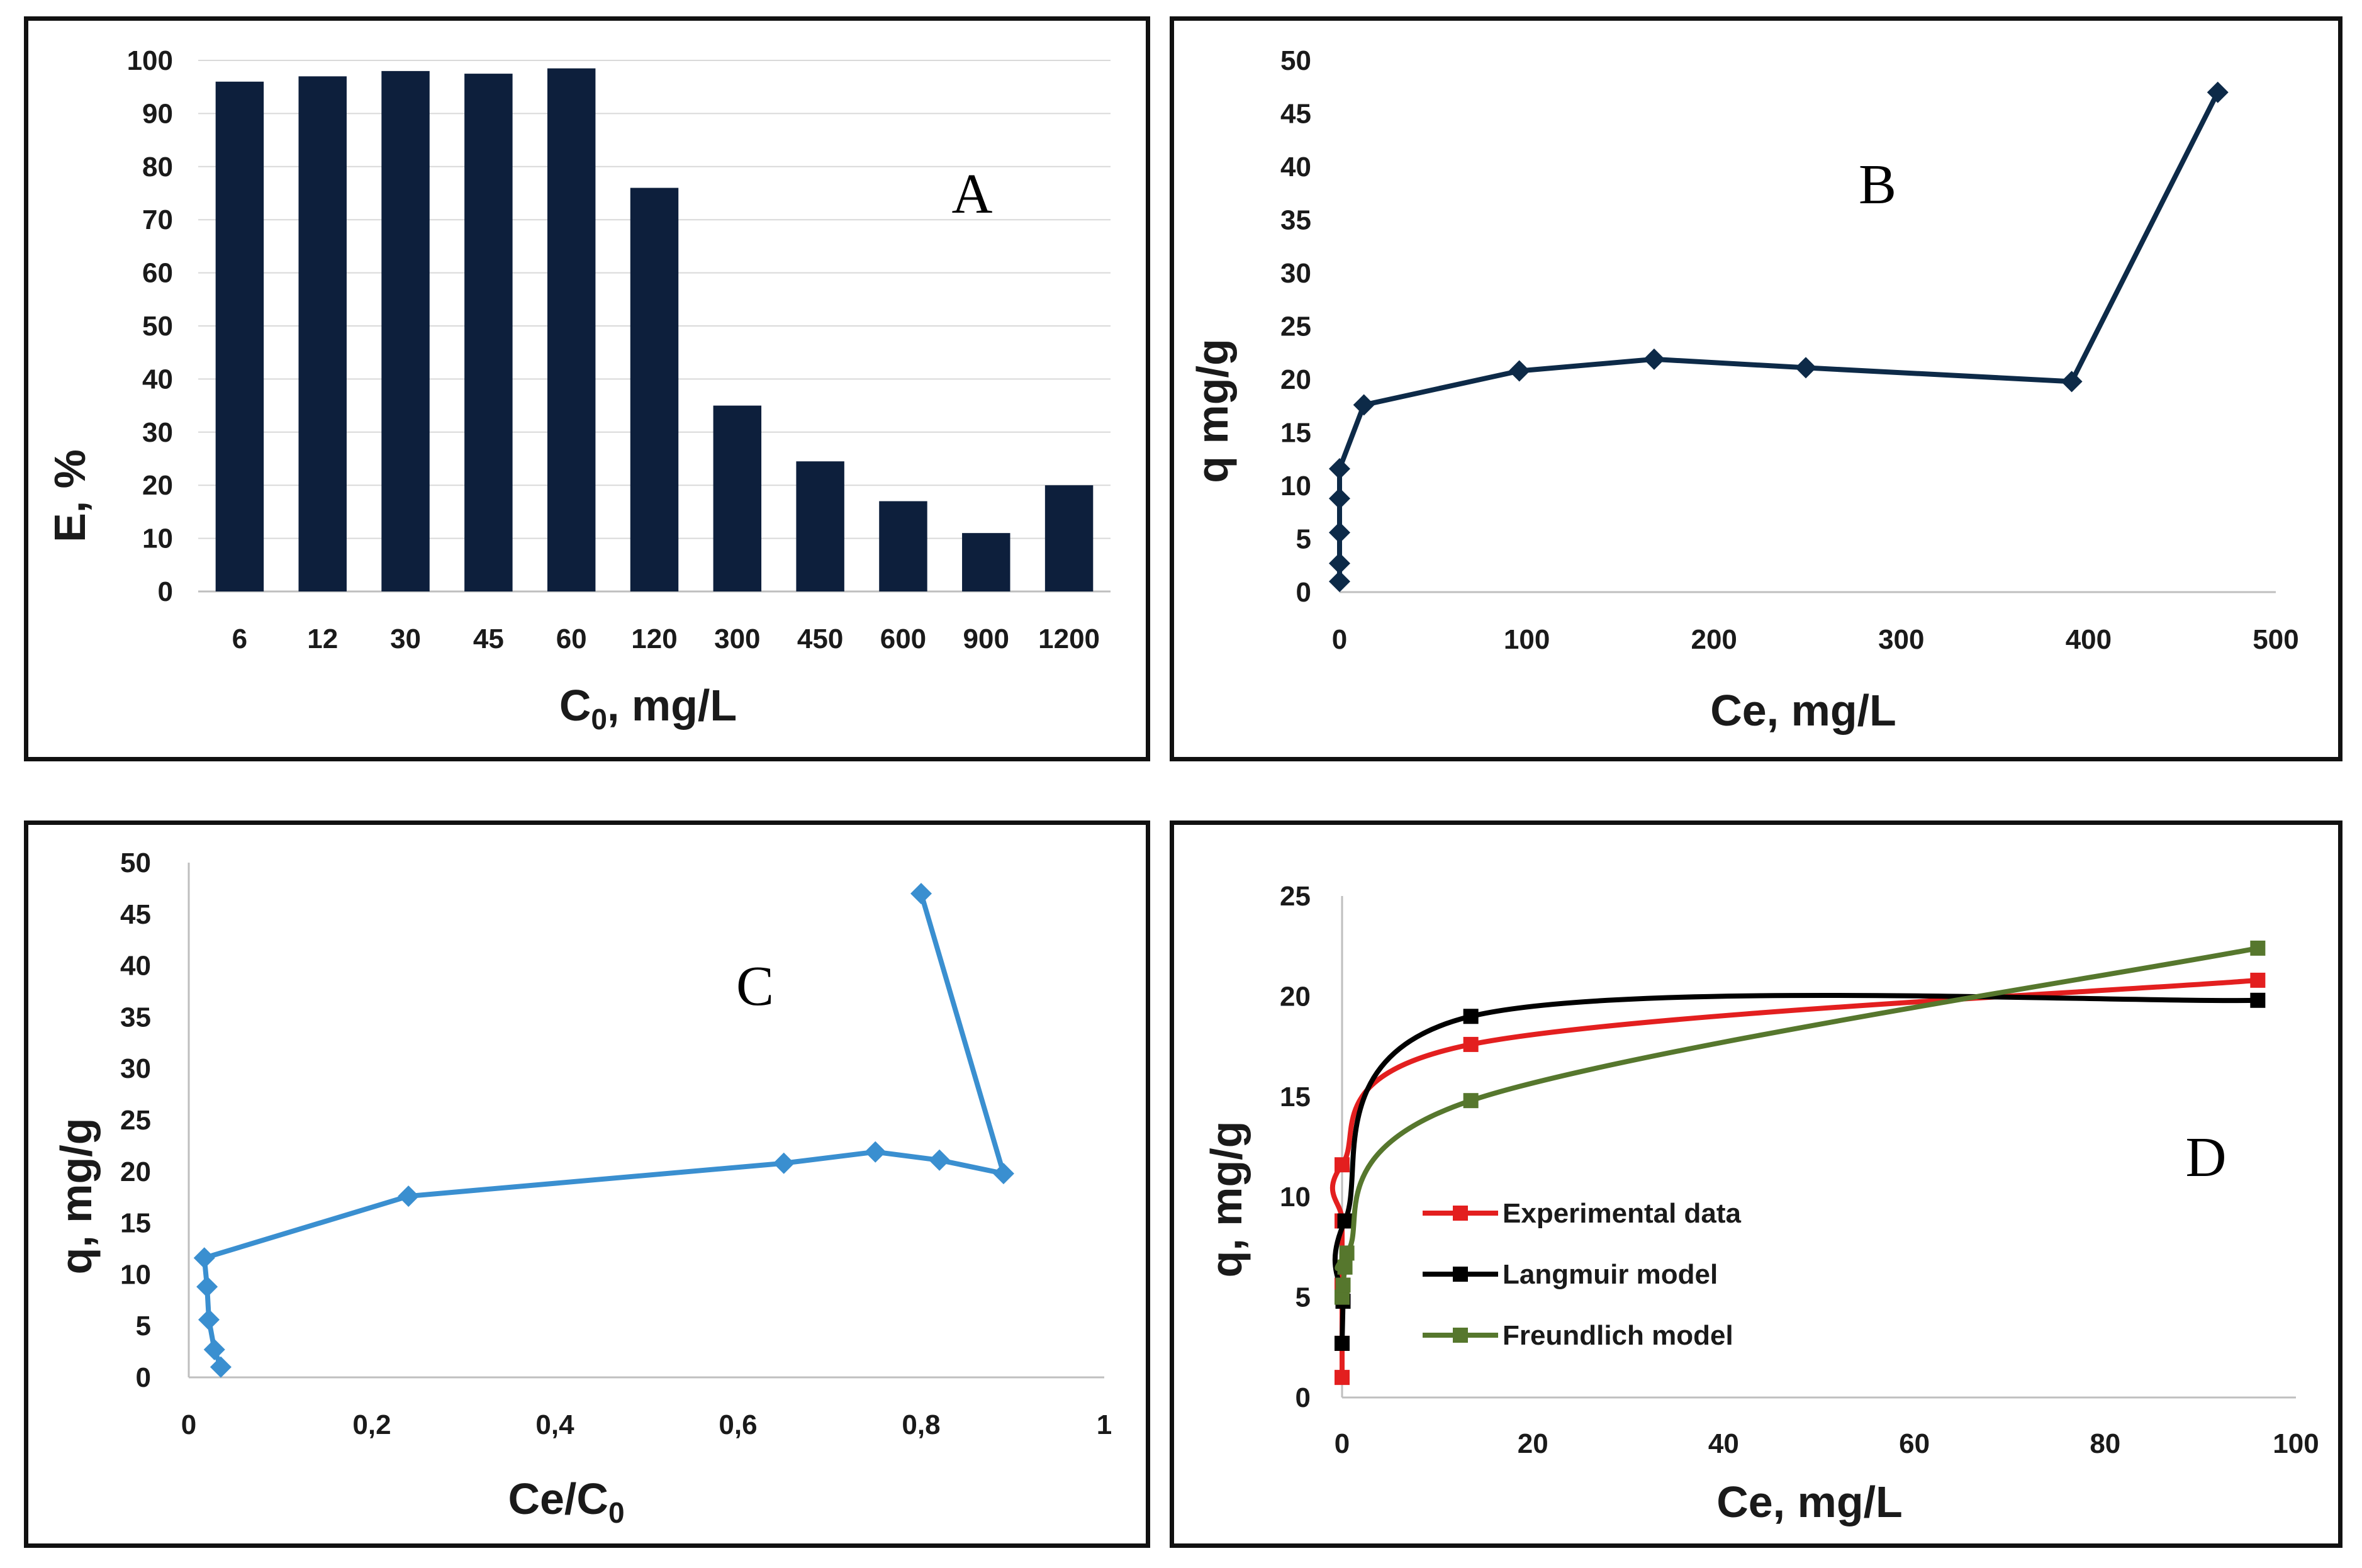  Describe the element at coordinates (1623, 1213) in the screenshot. I see `legend-label: Experimental data` at that location.